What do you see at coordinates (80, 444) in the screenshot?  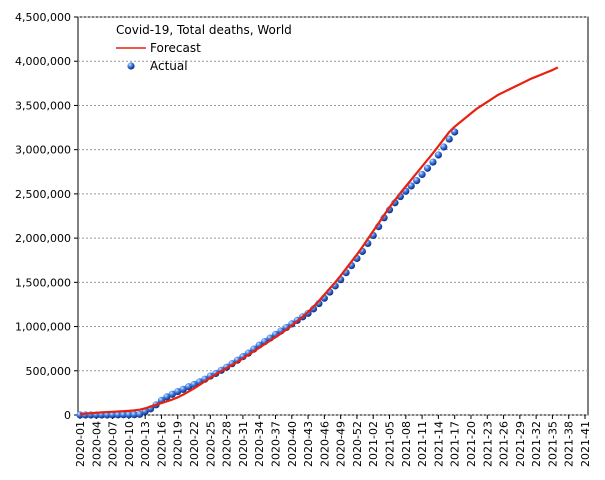 I see `x-tick-label: 2020-01` at bounding box center [80, 444].